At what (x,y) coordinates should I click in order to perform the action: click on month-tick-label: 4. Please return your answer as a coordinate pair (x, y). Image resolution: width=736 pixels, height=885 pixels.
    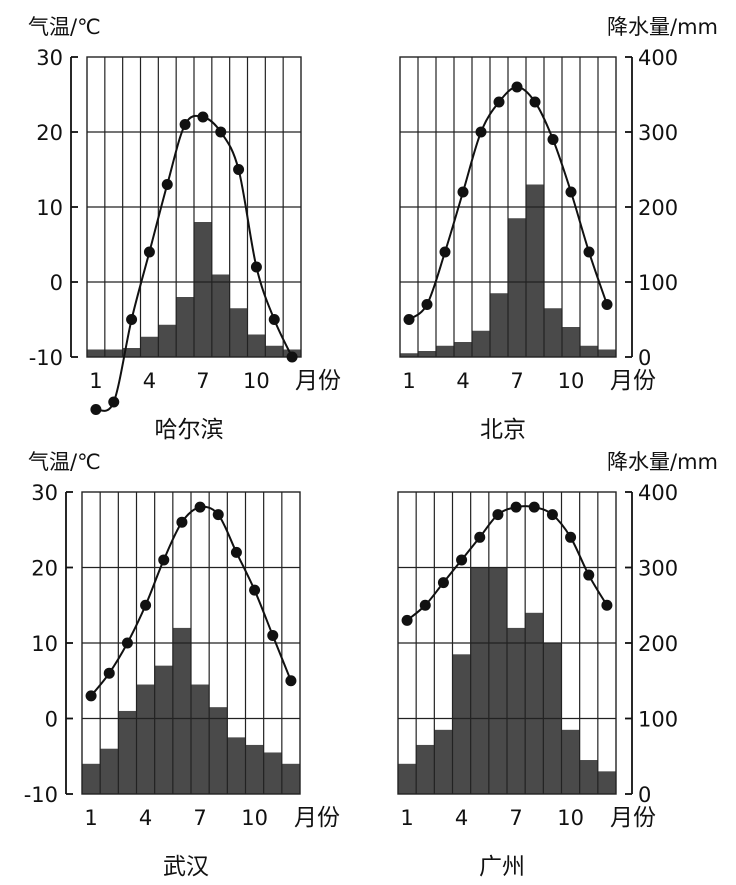
    Looking at the image, I should click on (145, 818).